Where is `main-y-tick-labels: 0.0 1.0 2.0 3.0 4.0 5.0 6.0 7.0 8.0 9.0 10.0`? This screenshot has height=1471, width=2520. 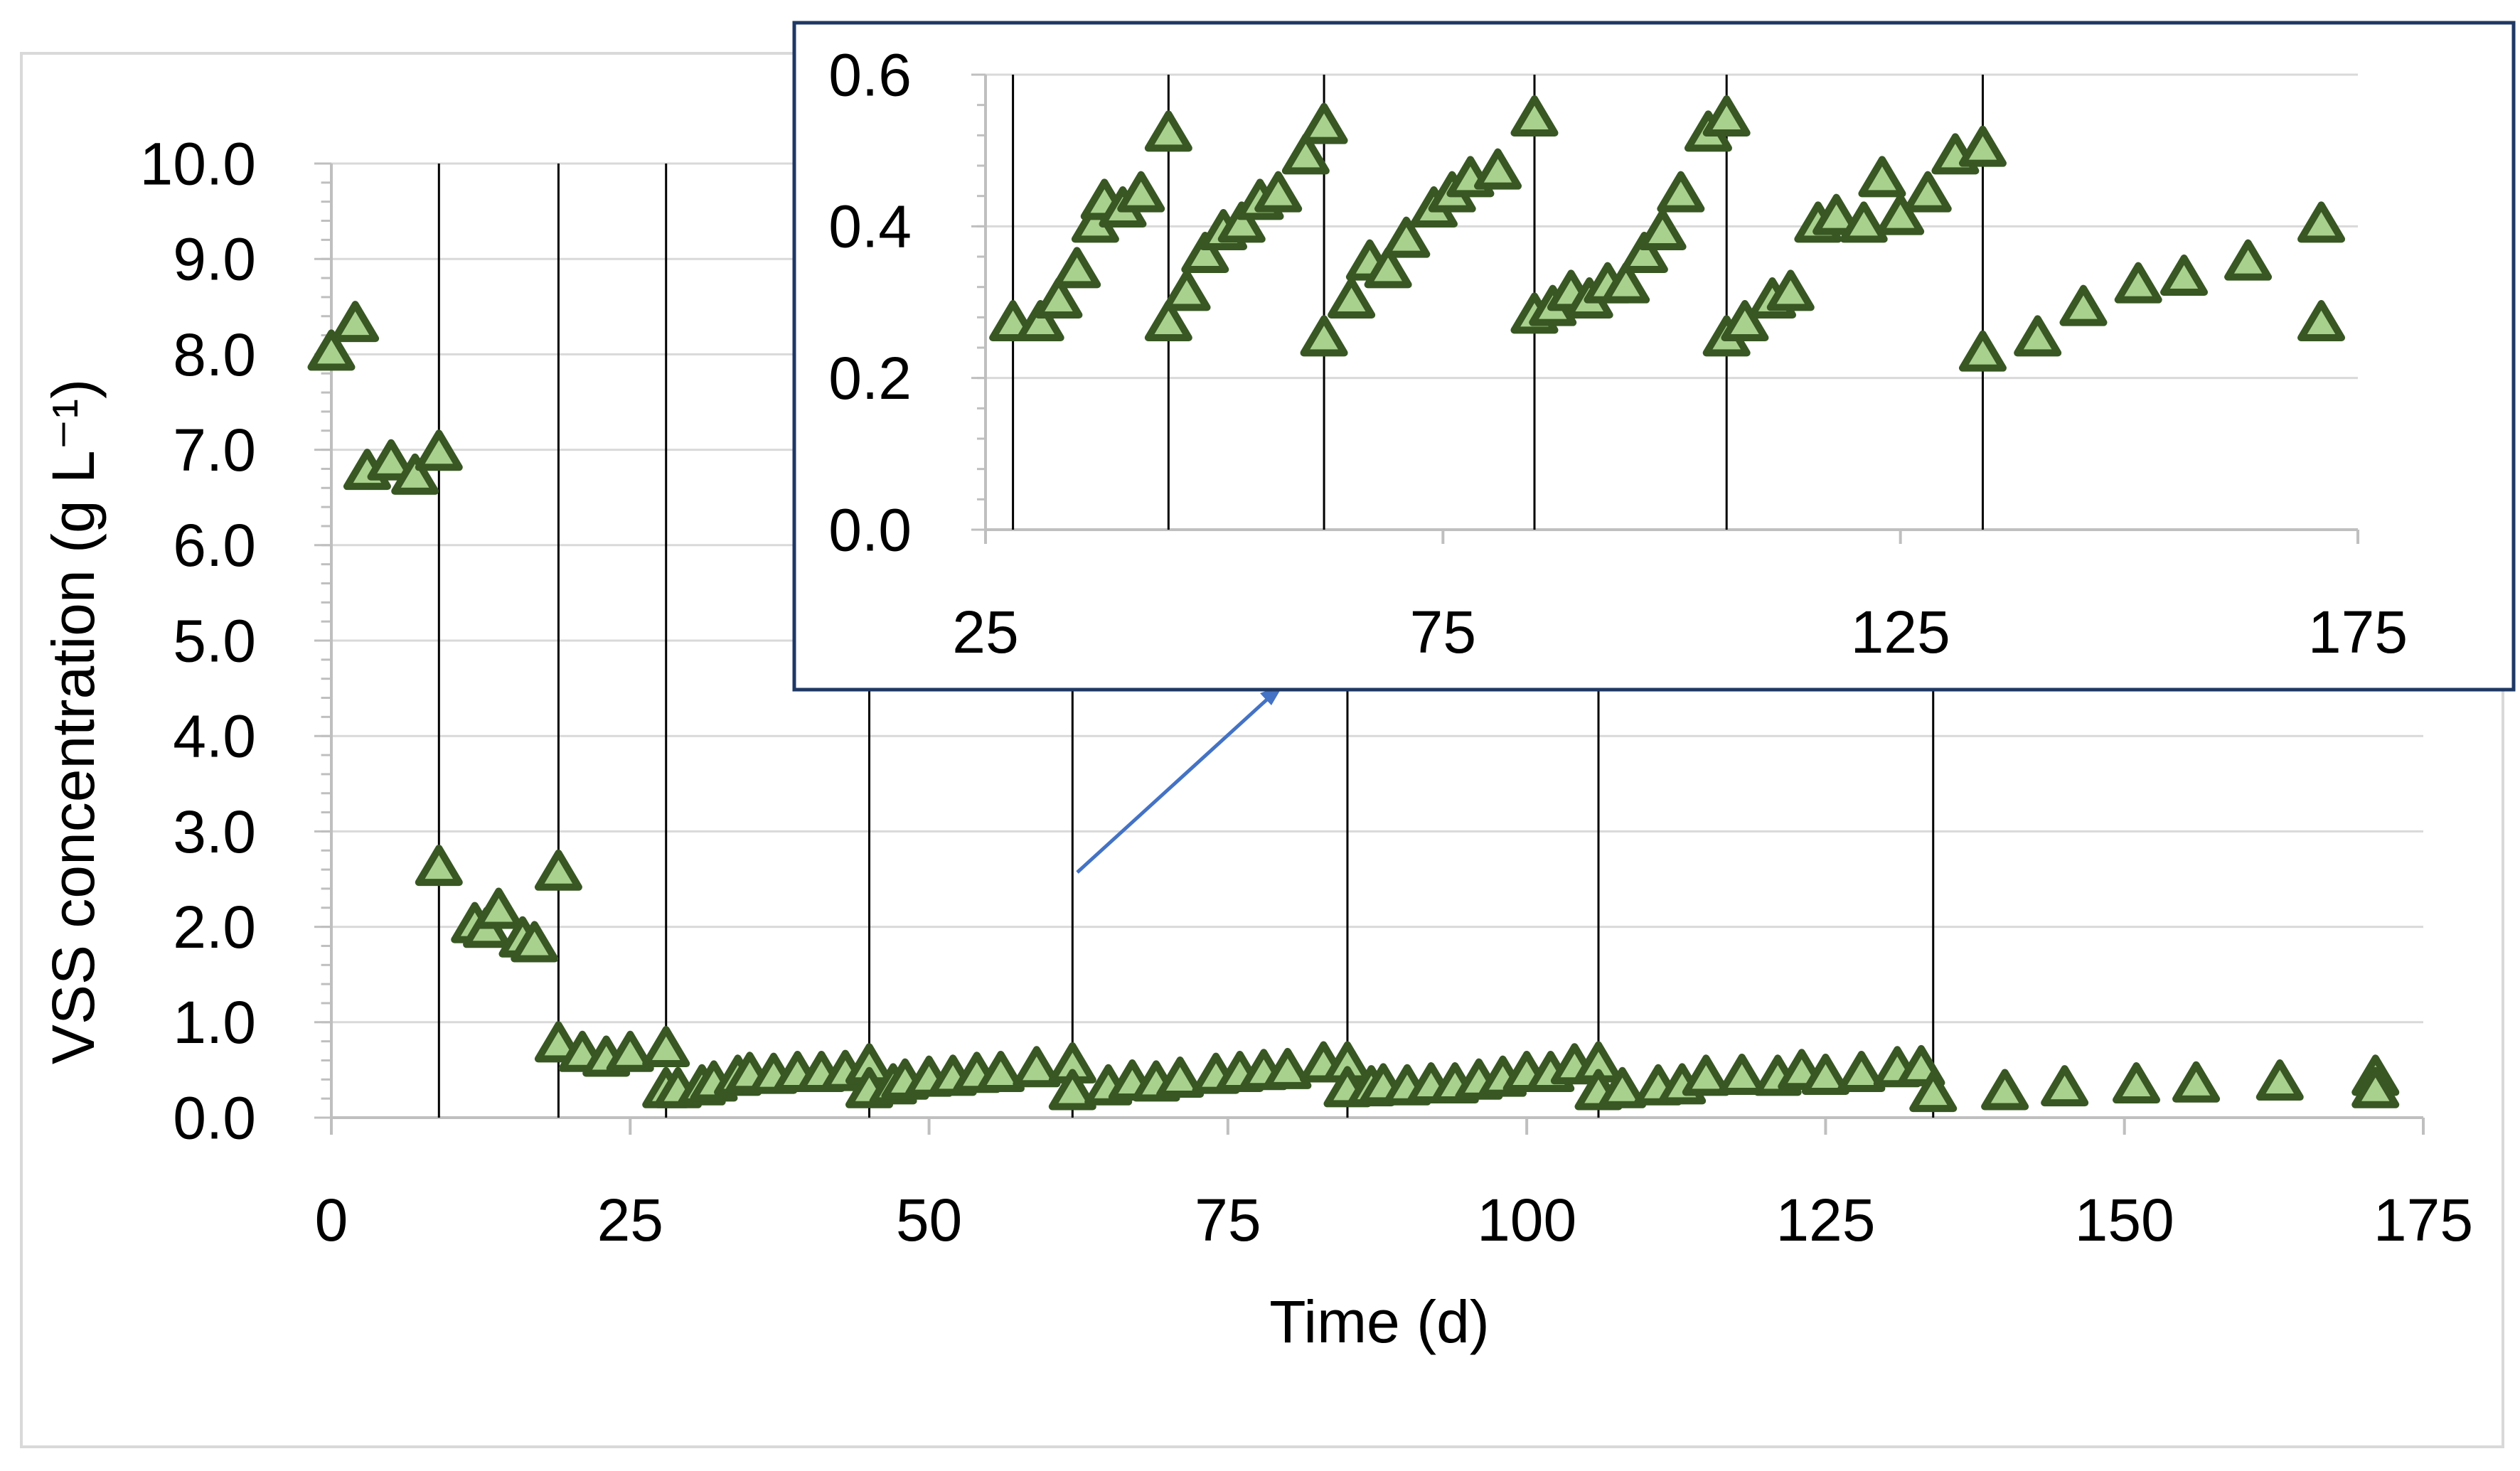
main-y-tick-labels: 0.0 1.0 2.0 3.0 4.0 5.0 6.0 7.0 8.0 9.0 10.0 is located at coordinates (198, 641).